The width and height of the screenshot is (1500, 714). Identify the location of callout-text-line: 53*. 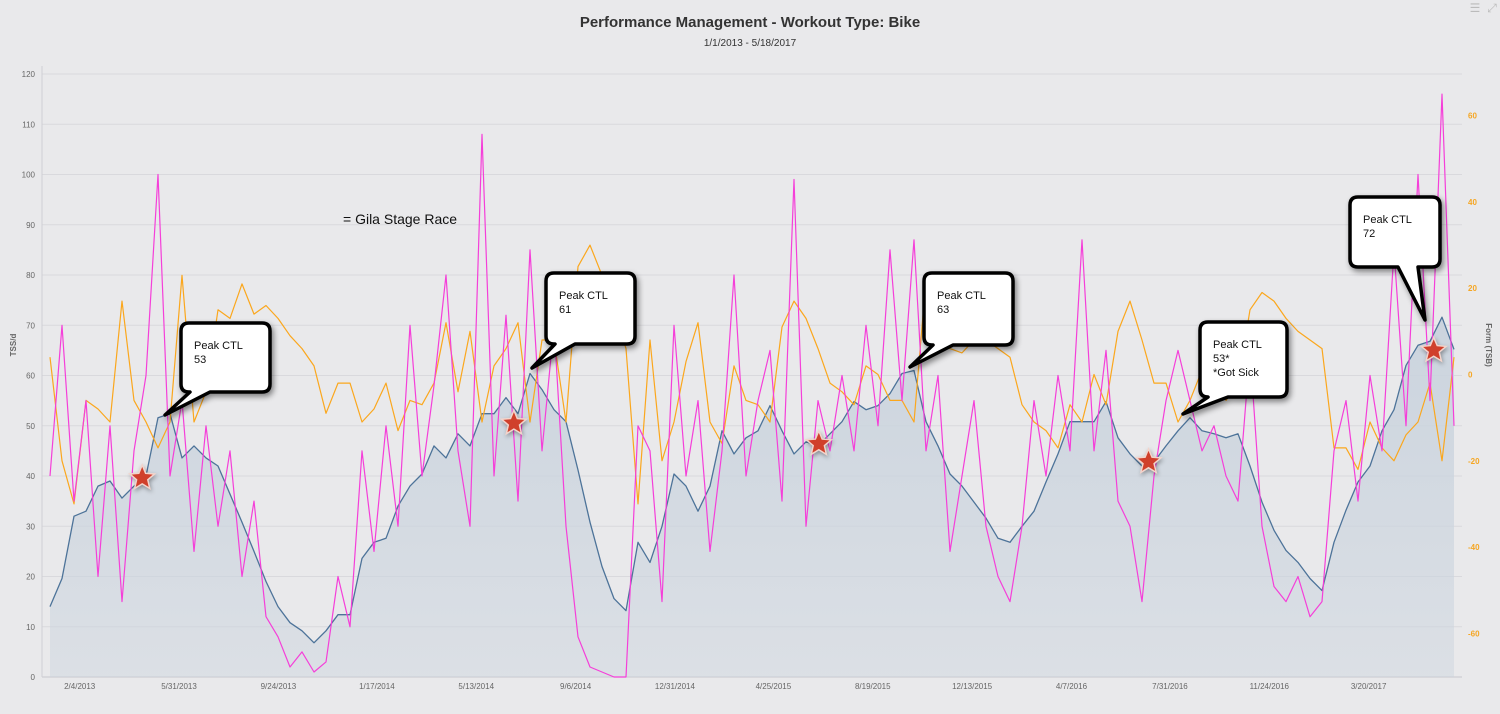
(1221, 359).